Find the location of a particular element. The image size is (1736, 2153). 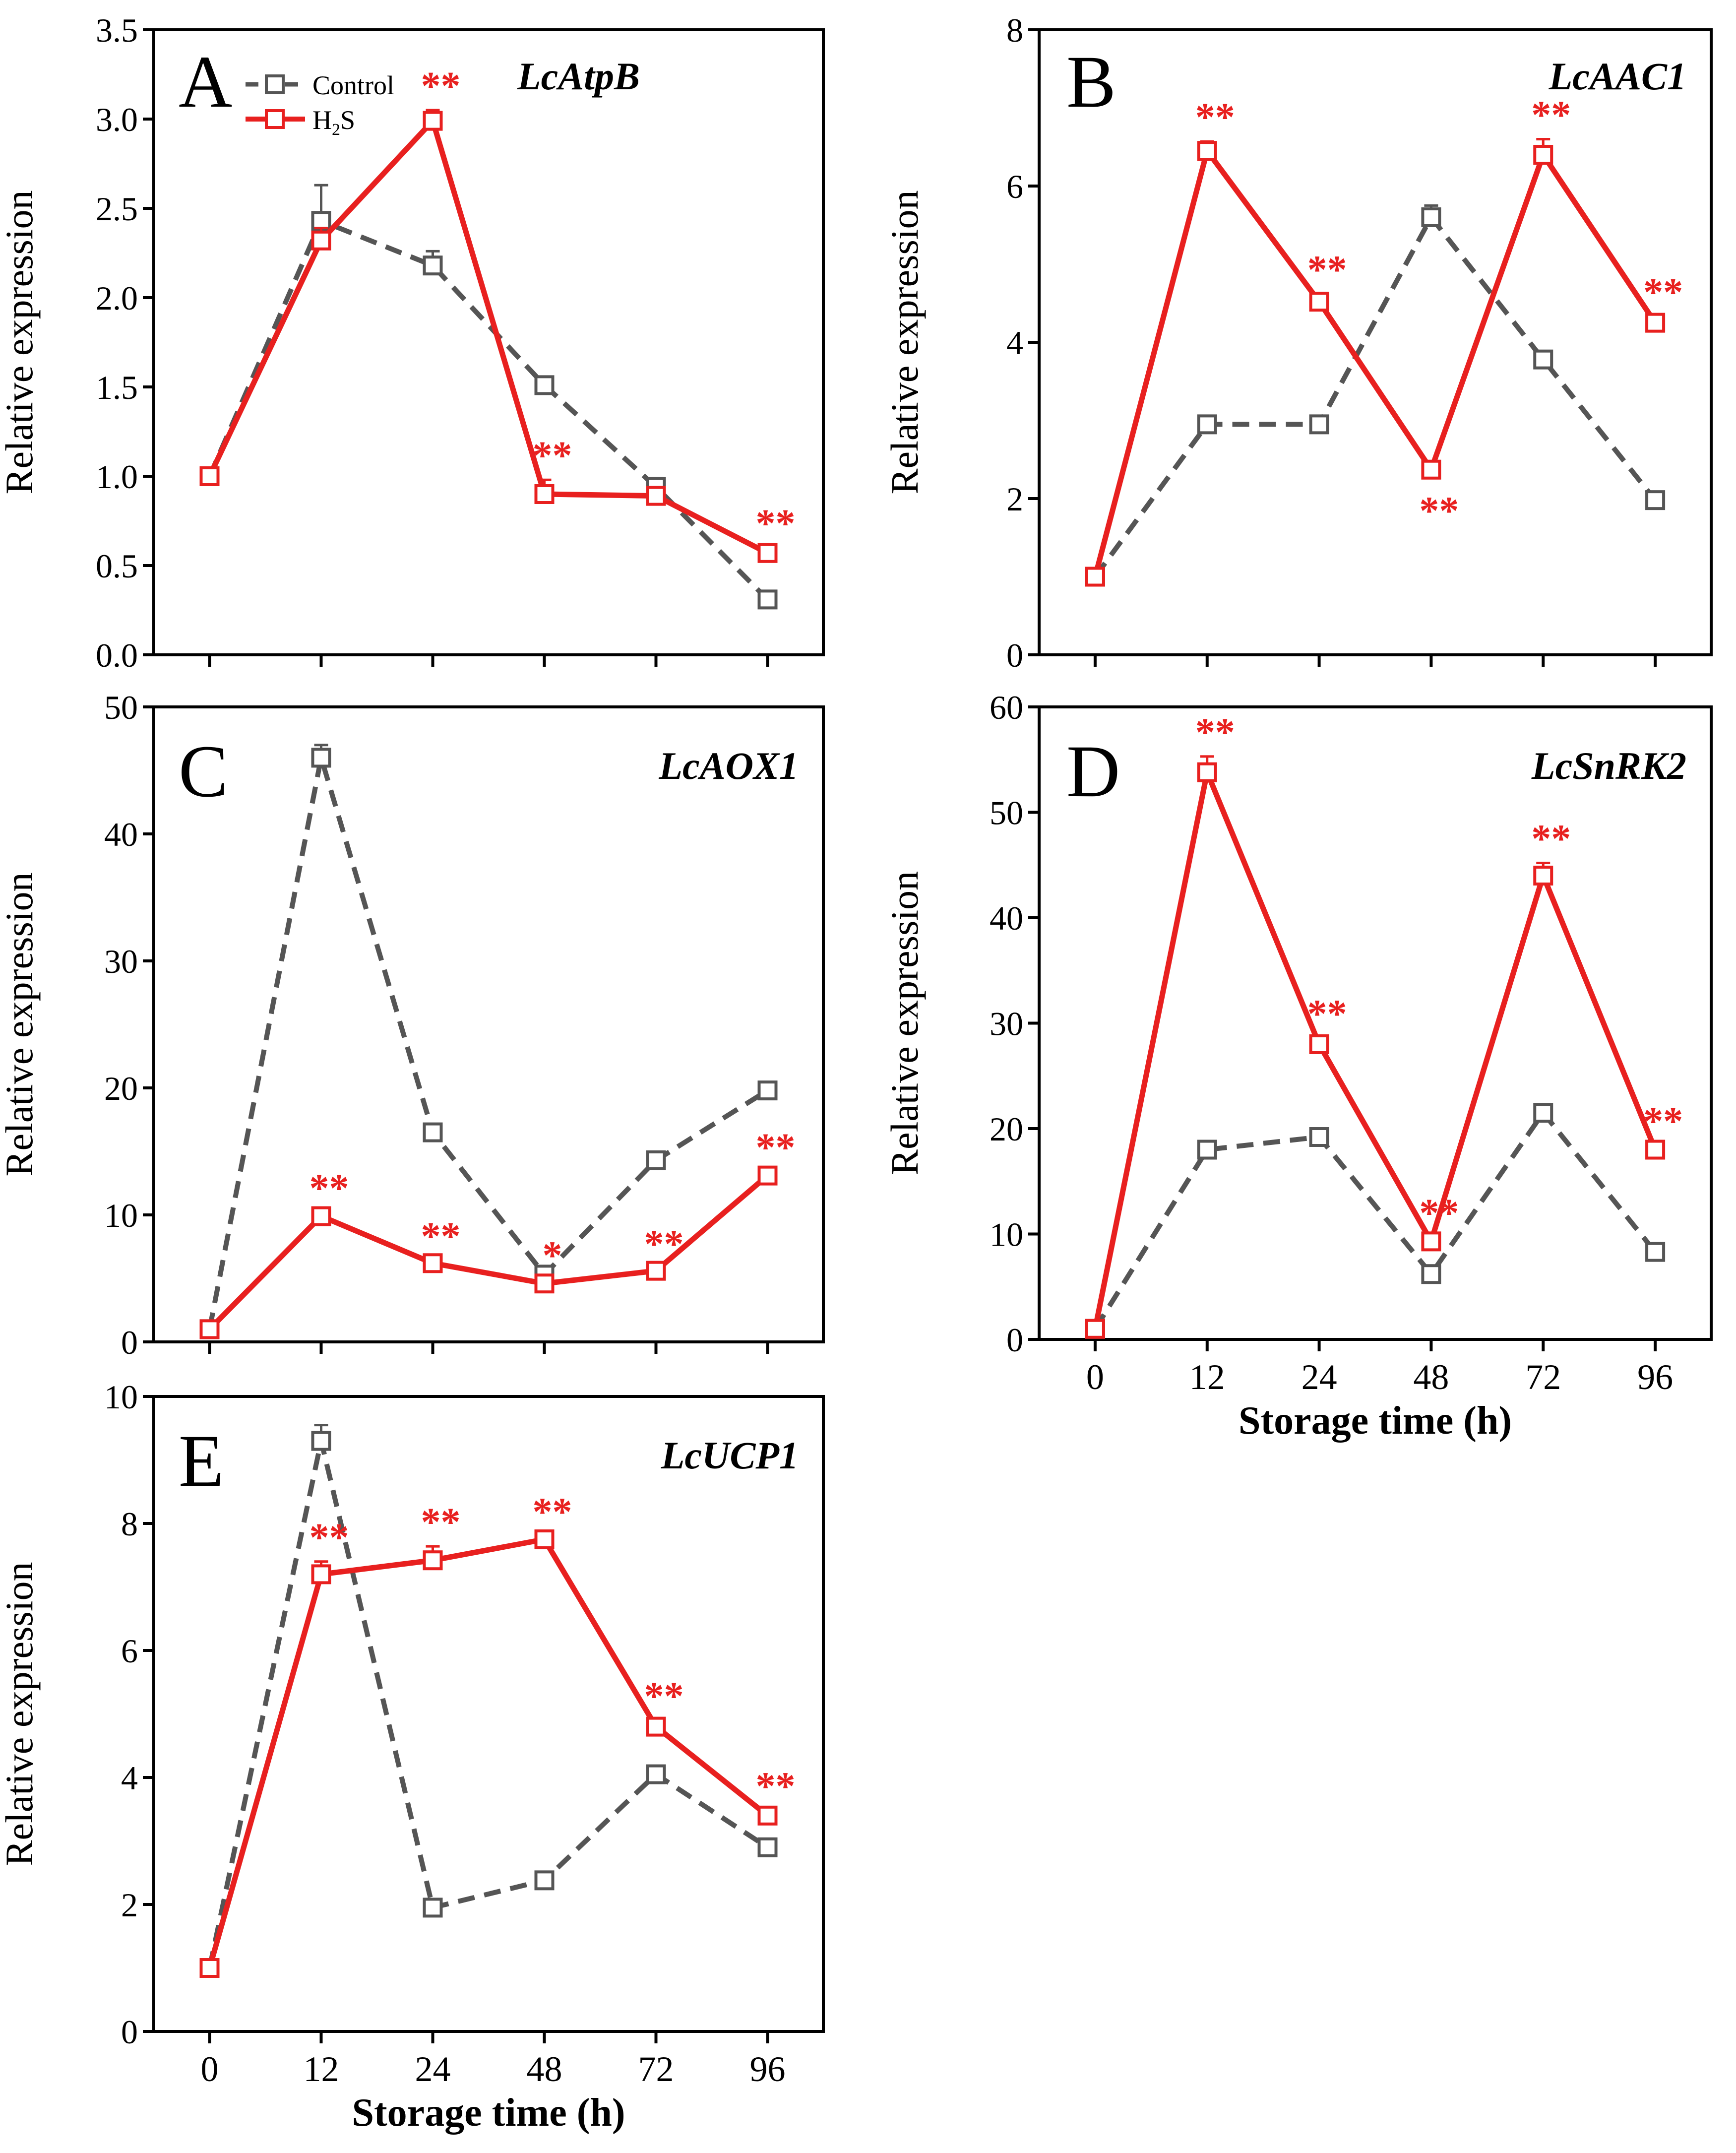

significance-label: * is located at coordinates (552, 1256).